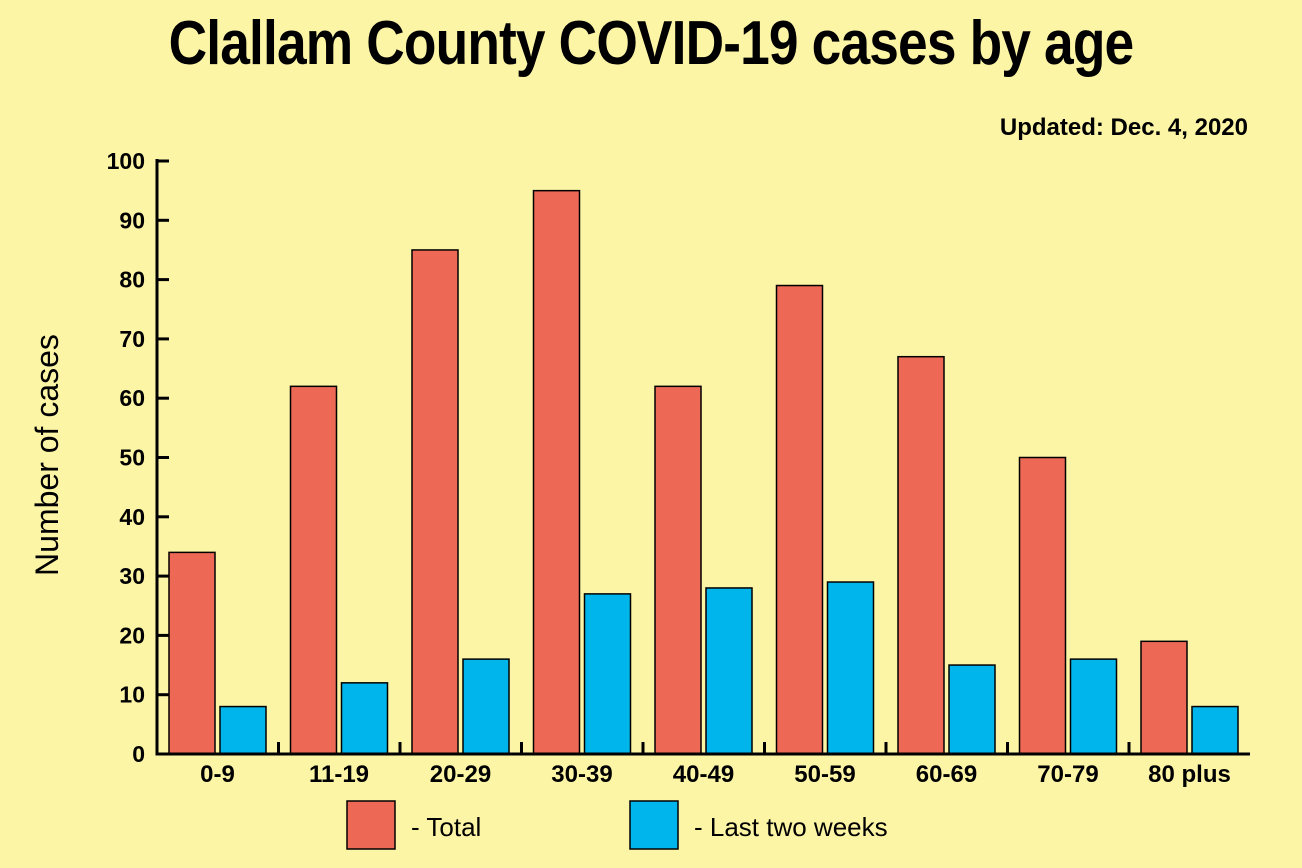 The image size is (1302, 868). Describe the element at coordinates (47, 455) in the screenshot. I see `y-axis-label: Number of cases` at that location.